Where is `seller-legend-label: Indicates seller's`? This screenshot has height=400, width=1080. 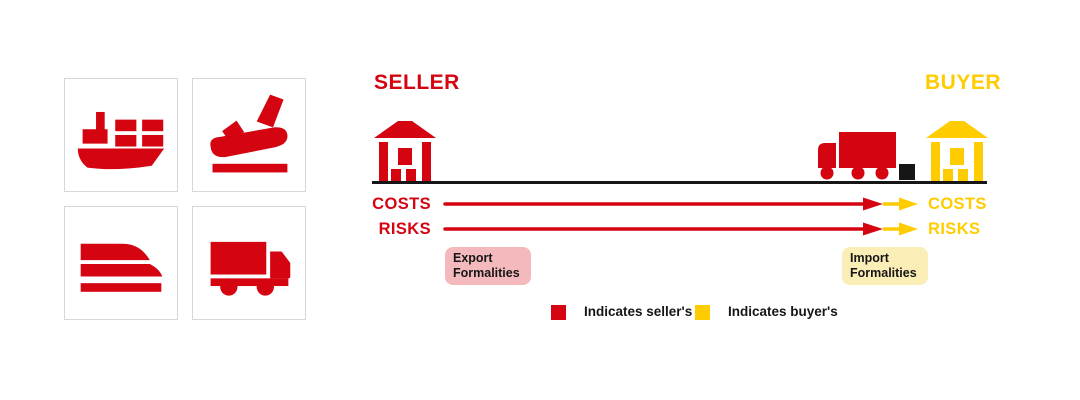
seller-legend-label: Indicates seller's is located at coordinates (638, 311).